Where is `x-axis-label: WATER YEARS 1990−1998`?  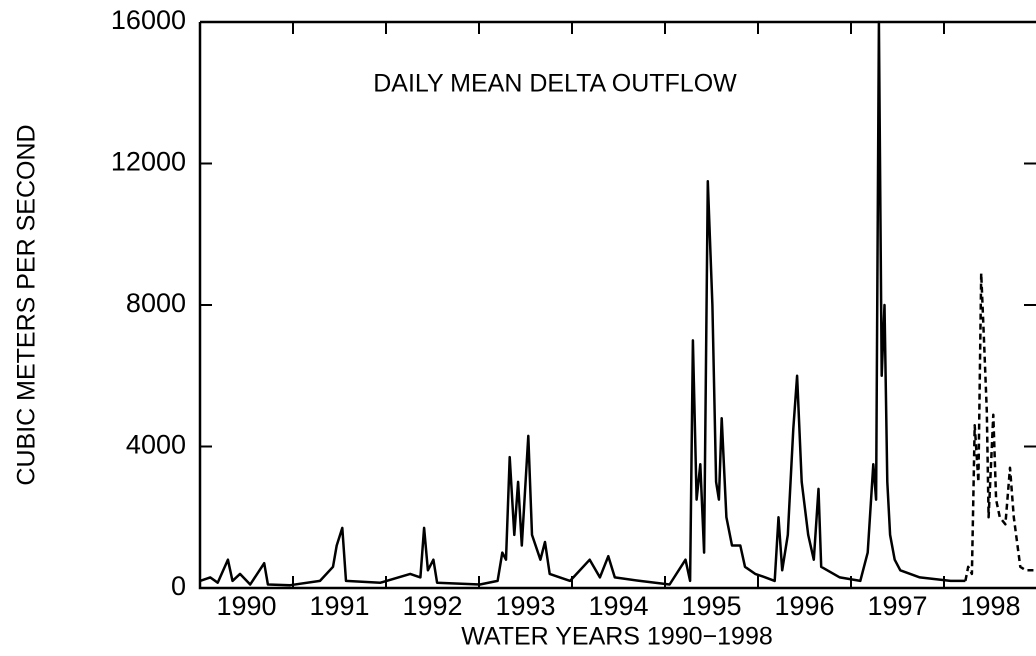 x-axis-label: WATER YEARS 1990−1998 is located at coordinates (617, 637).